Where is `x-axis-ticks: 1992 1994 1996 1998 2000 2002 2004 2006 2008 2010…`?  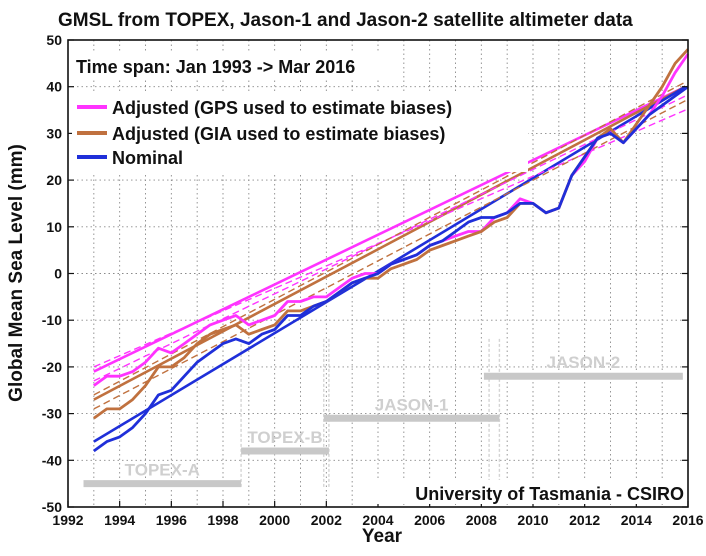
x-axis-ticks: 1992 1994 1996 1998 2000 2002 2004 2006 2008 2010… is located at coordinates (378, 514).